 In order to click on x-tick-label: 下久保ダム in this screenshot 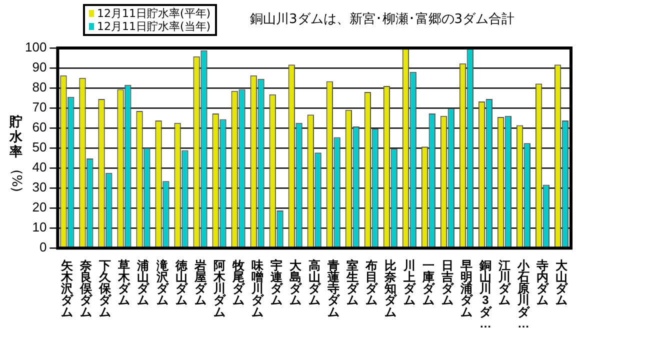, I will do `click(105, 288)`.